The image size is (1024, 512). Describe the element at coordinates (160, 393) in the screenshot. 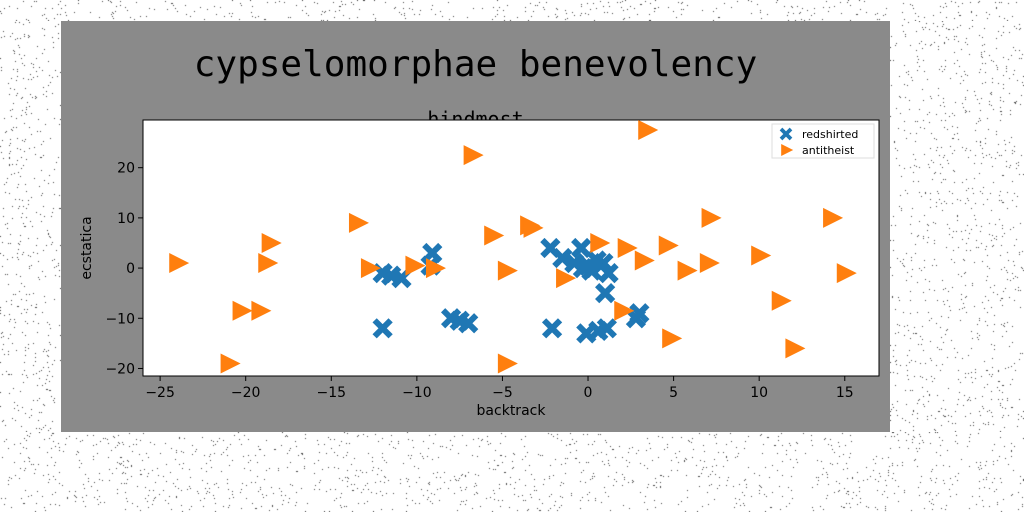

I see `x-tick-label: −25` at that location.